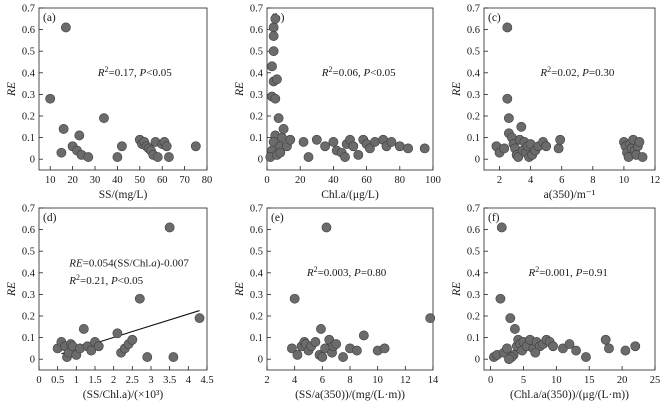 The width and height of the screenshot is (671, 410). I want to click on x-tick-label: 30, so click(95, 180).